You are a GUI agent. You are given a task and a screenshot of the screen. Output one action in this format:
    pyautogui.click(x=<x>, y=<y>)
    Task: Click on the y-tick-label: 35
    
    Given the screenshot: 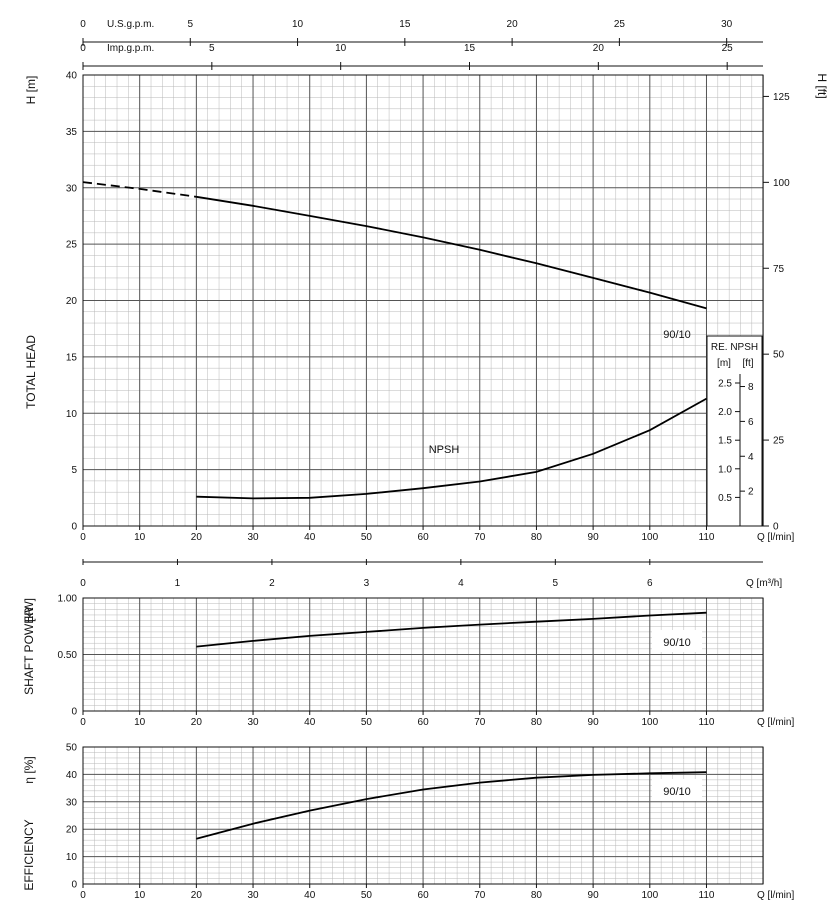 What is the action you would take?
    pyautogui.click(x=72, y=132)
    